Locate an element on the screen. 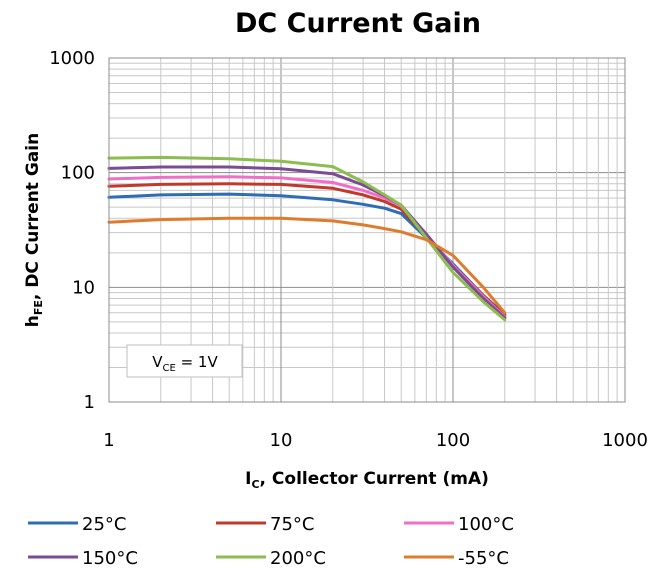  vce-annotation: VCE = 1V is located at coordinates (184, 361).